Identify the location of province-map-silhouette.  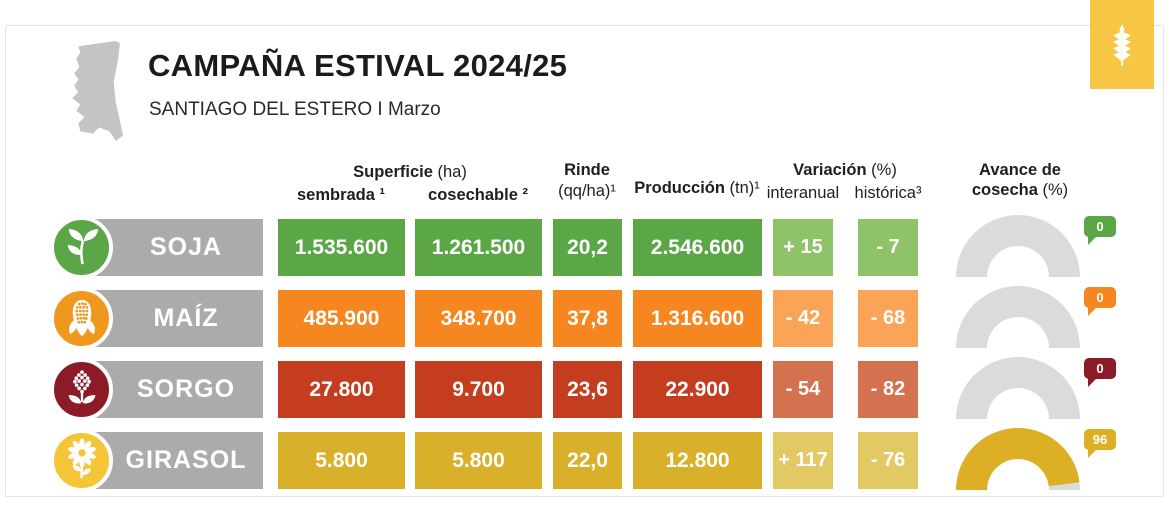
(98, 91).